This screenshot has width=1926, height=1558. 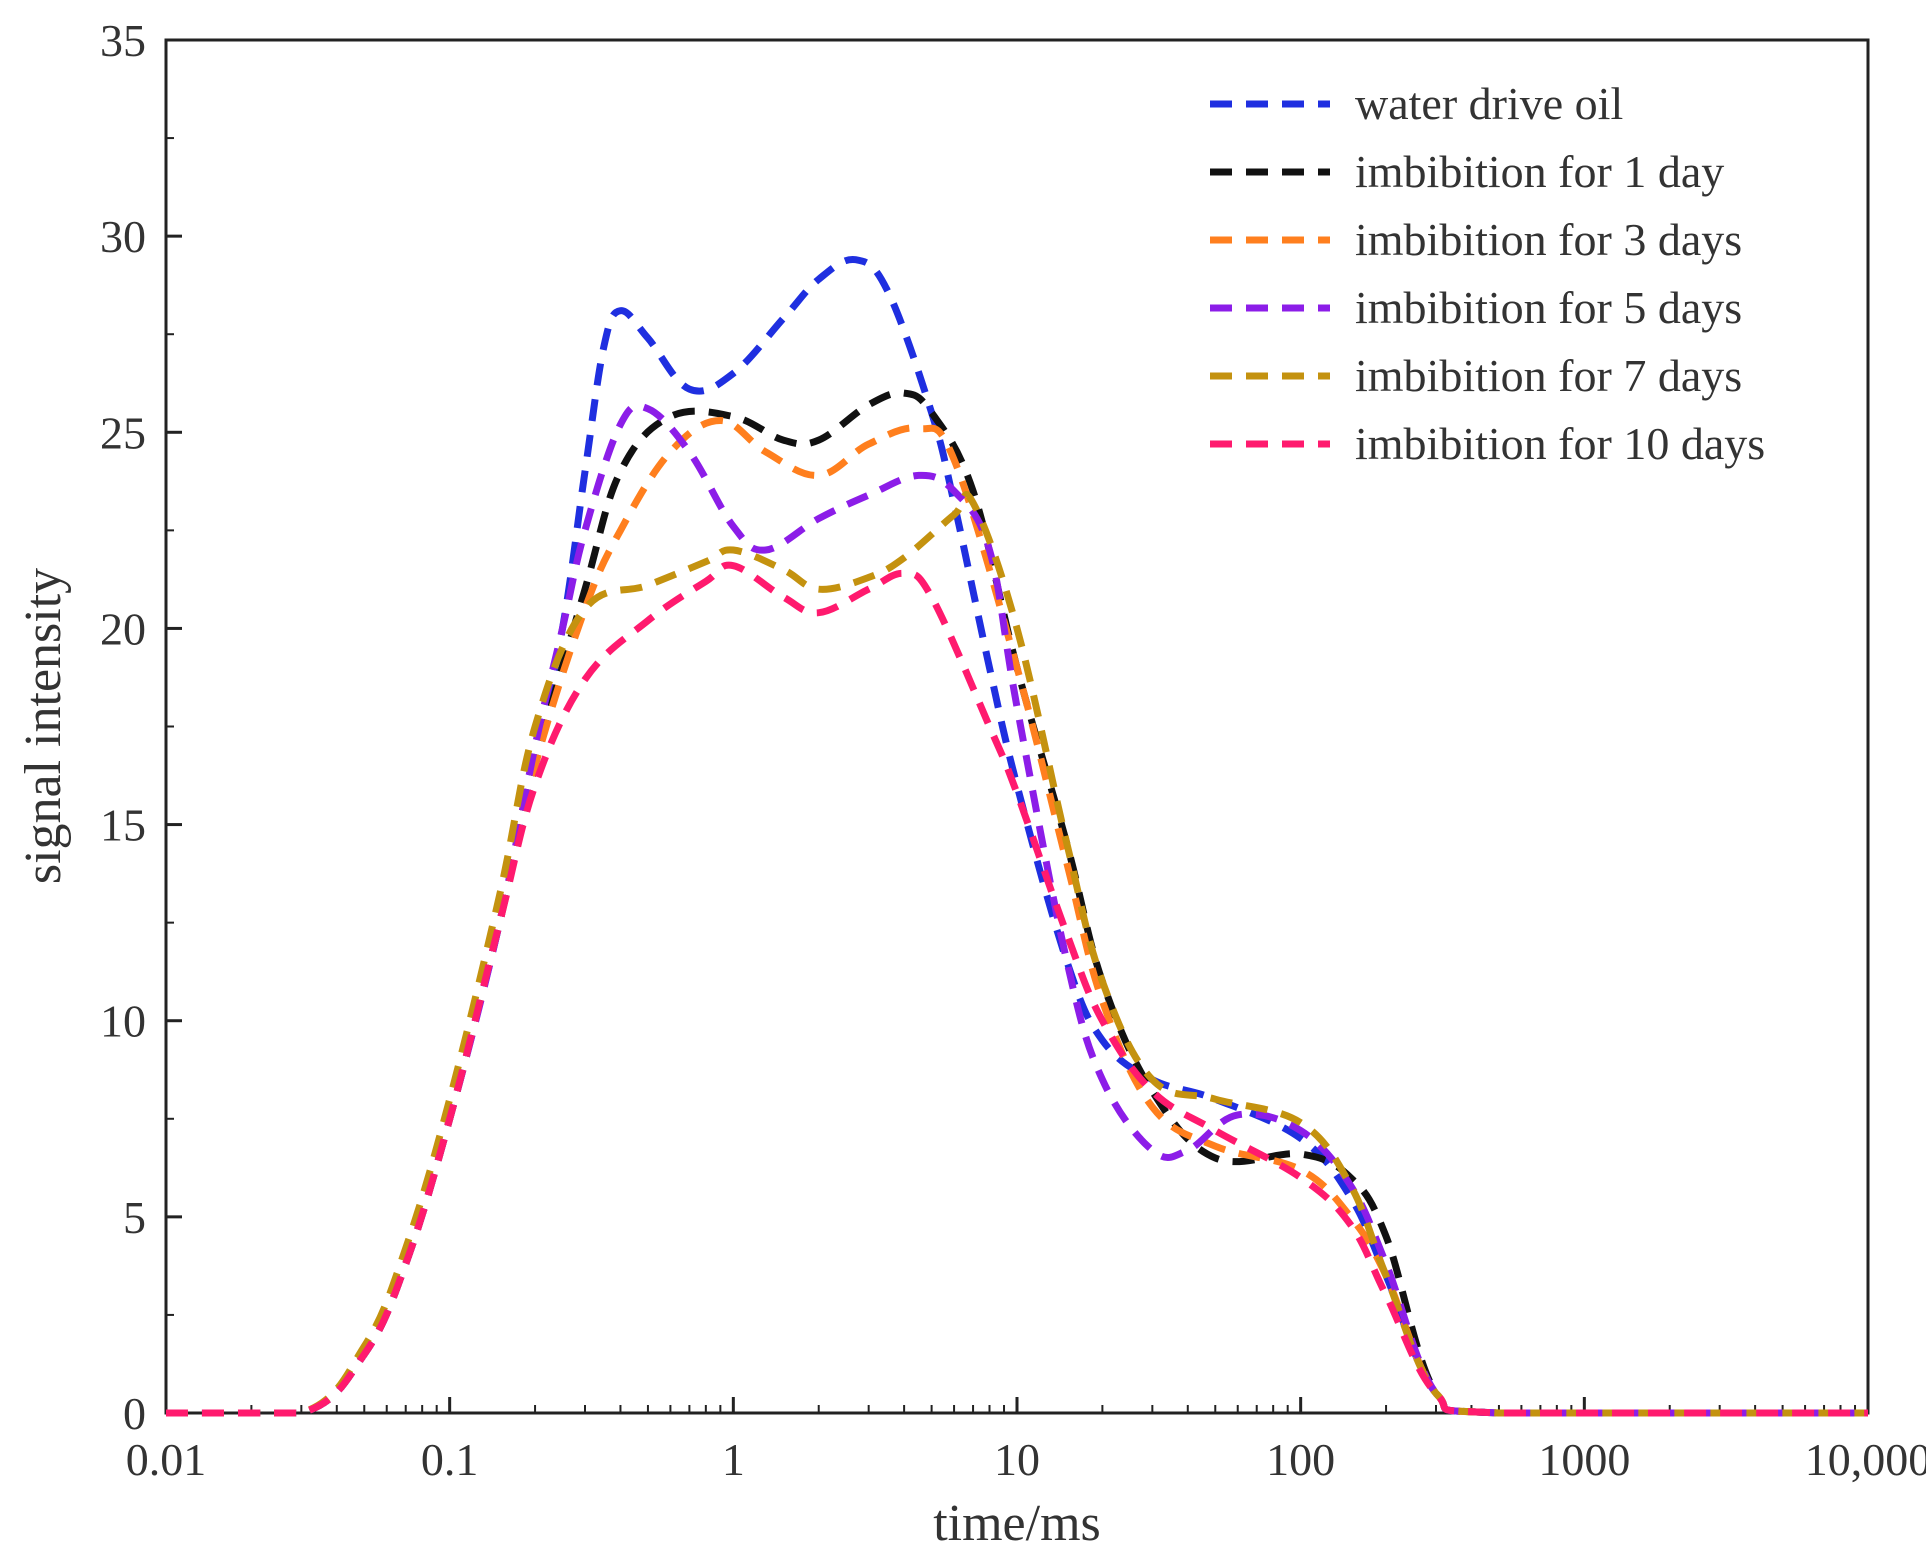 What do you see at coordinates (450, 1459) in the screenshot?
I see `x-tick-label: 0.1` at bounding box center [450, 1459].